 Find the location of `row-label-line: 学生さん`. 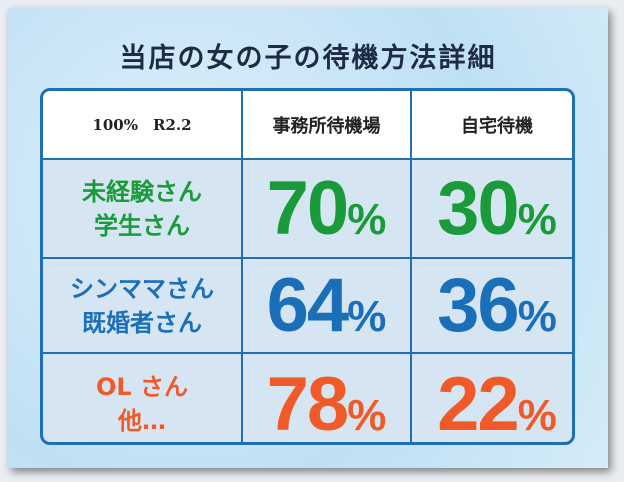

row-label-line: 学生さん is located at coordinates (142, 225).